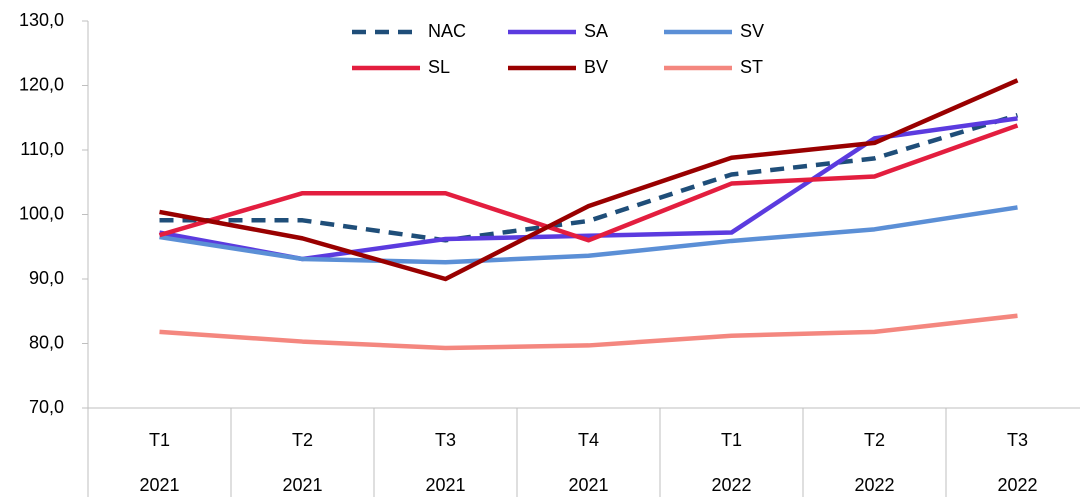  Describe the element at coordinates (596, 67) in the screenshot. I see `legend-label: BV` at that location.